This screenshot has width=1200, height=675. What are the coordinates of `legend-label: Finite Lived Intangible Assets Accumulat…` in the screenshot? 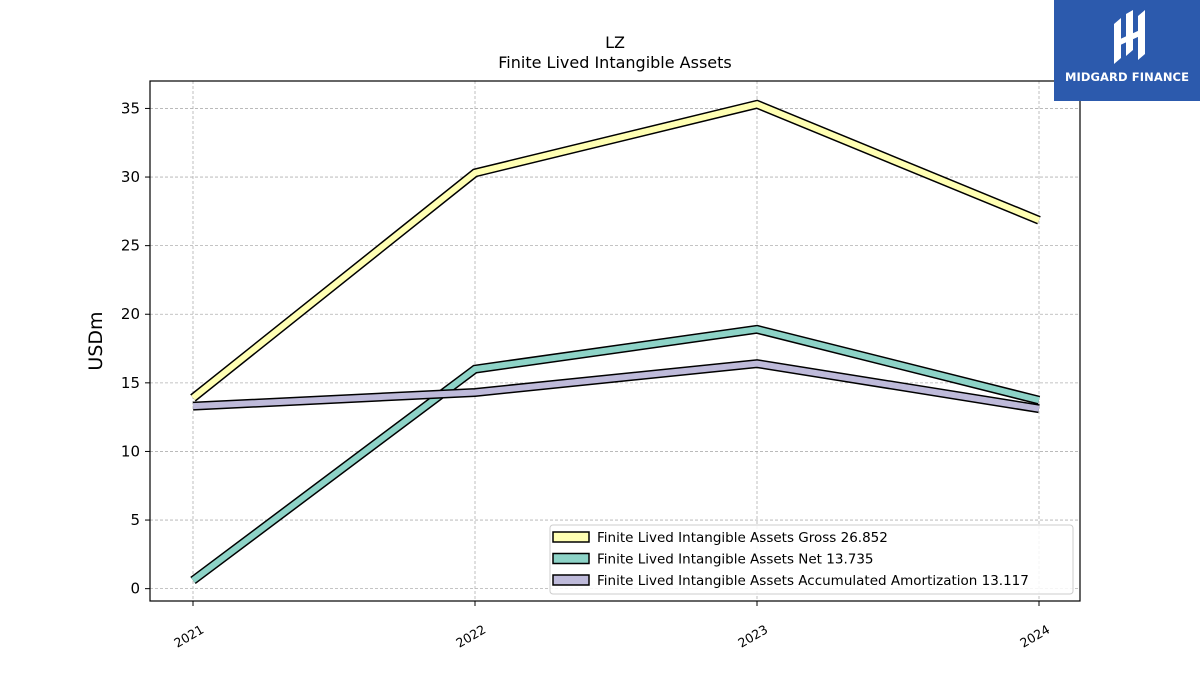 It's located at (813, 581).